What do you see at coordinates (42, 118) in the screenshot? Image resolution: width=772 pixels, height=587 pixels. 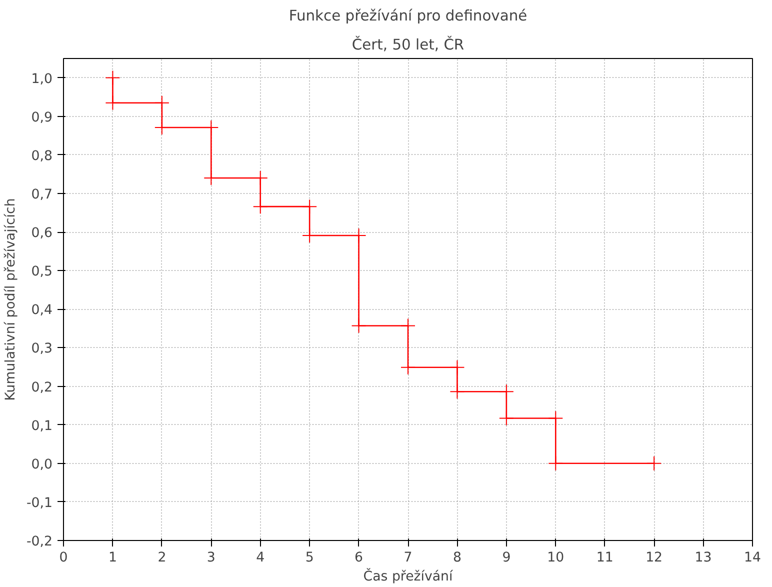 I see `y-tick-label: 0,9` at bounding box center [42, 118].